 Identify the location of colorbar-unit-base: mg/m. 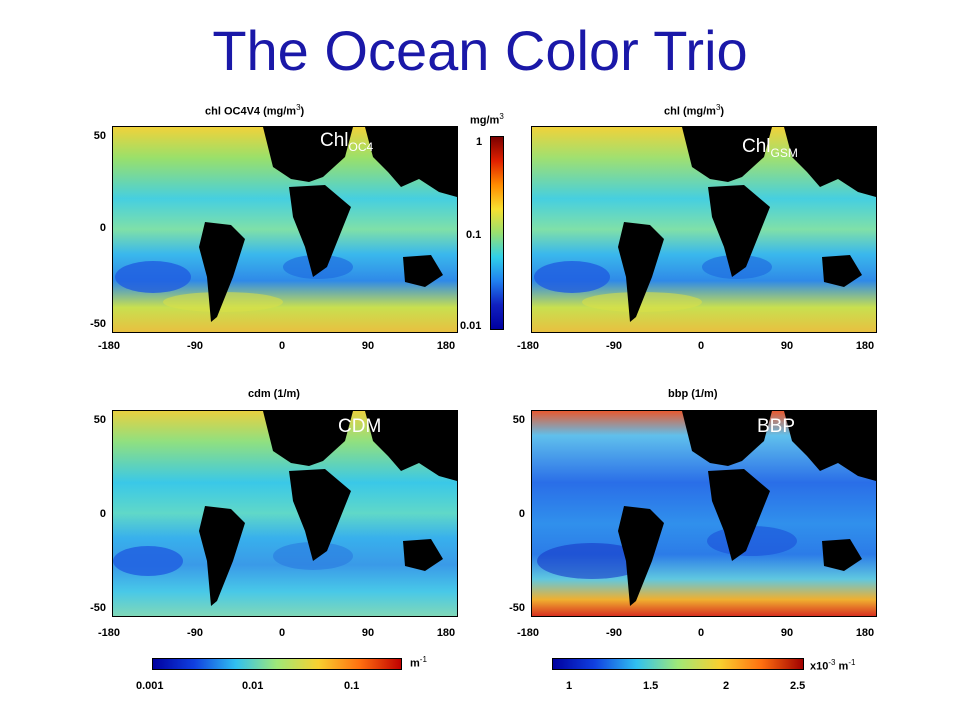
(485, 120).